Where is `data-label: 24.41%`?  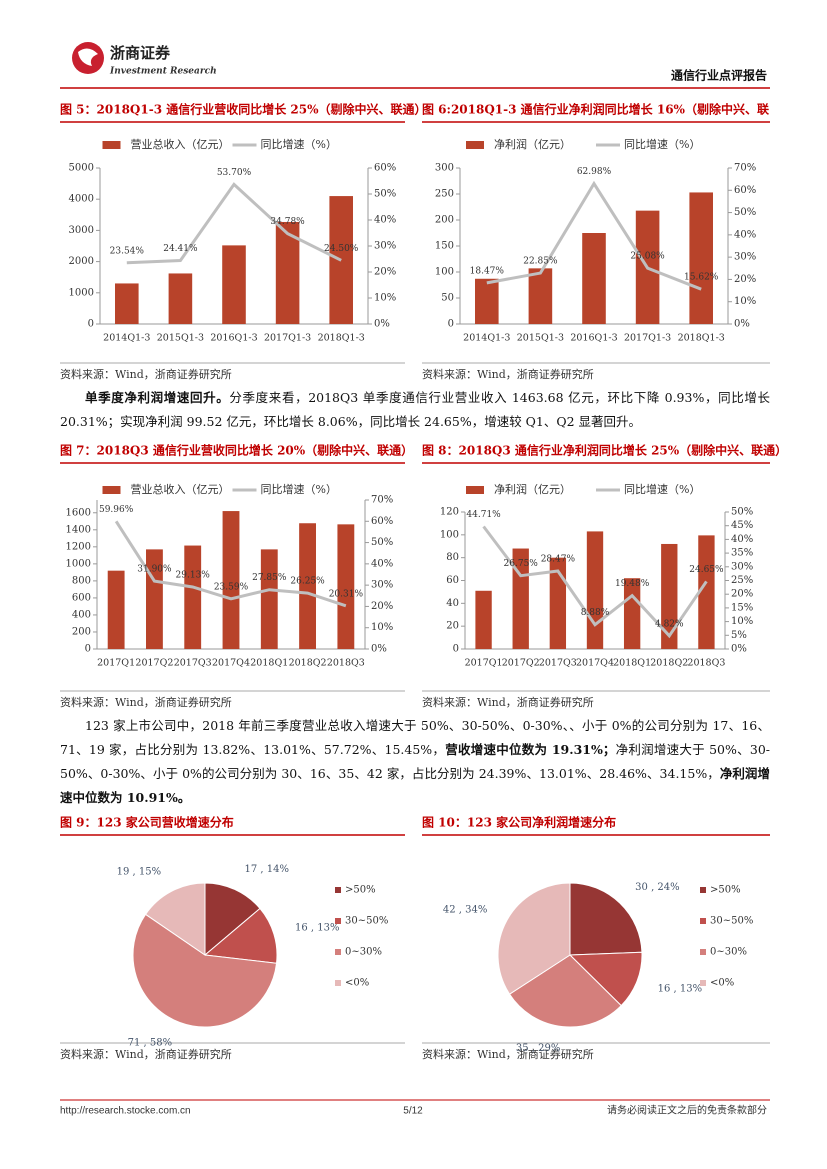 data-label: 24.41% is located at coordinates (180, 249).